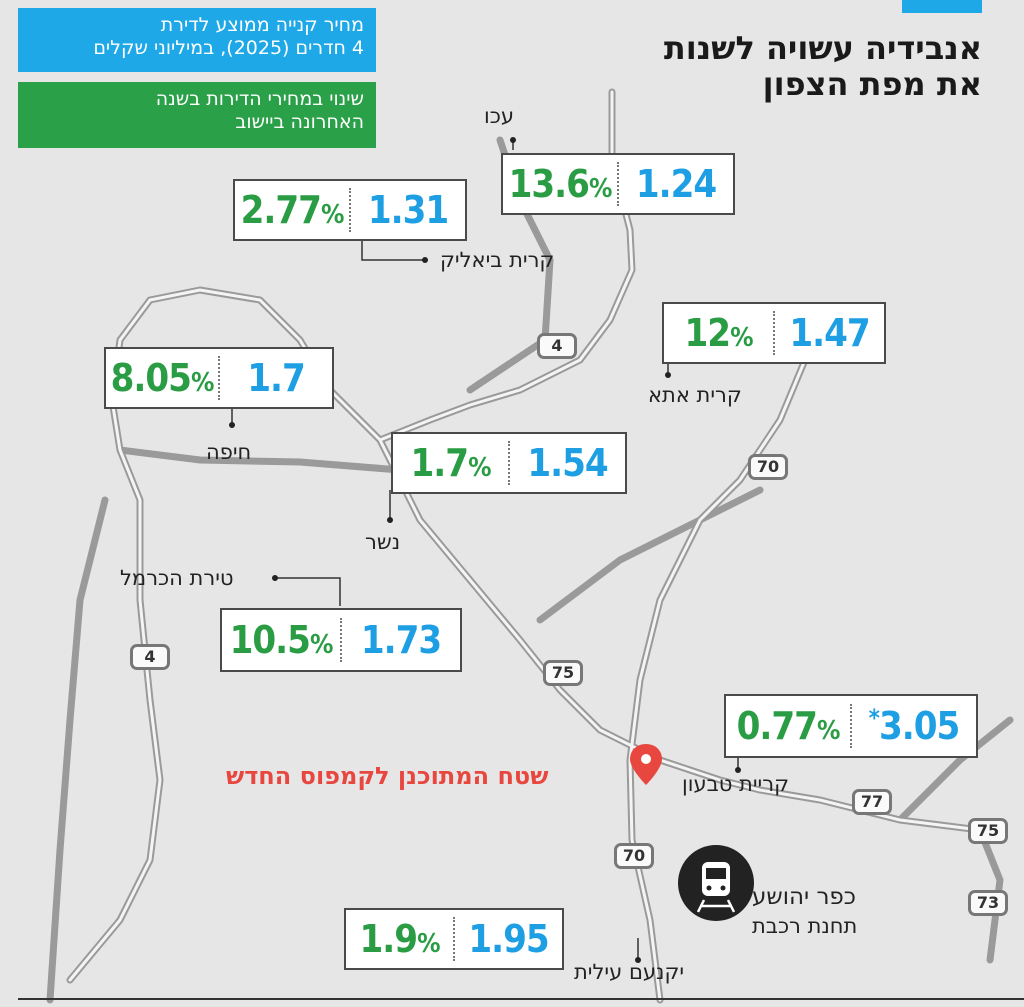  I want to click on legend-price-line1: מחיר קנייה ממוצע לדירת, so click(262, 25).